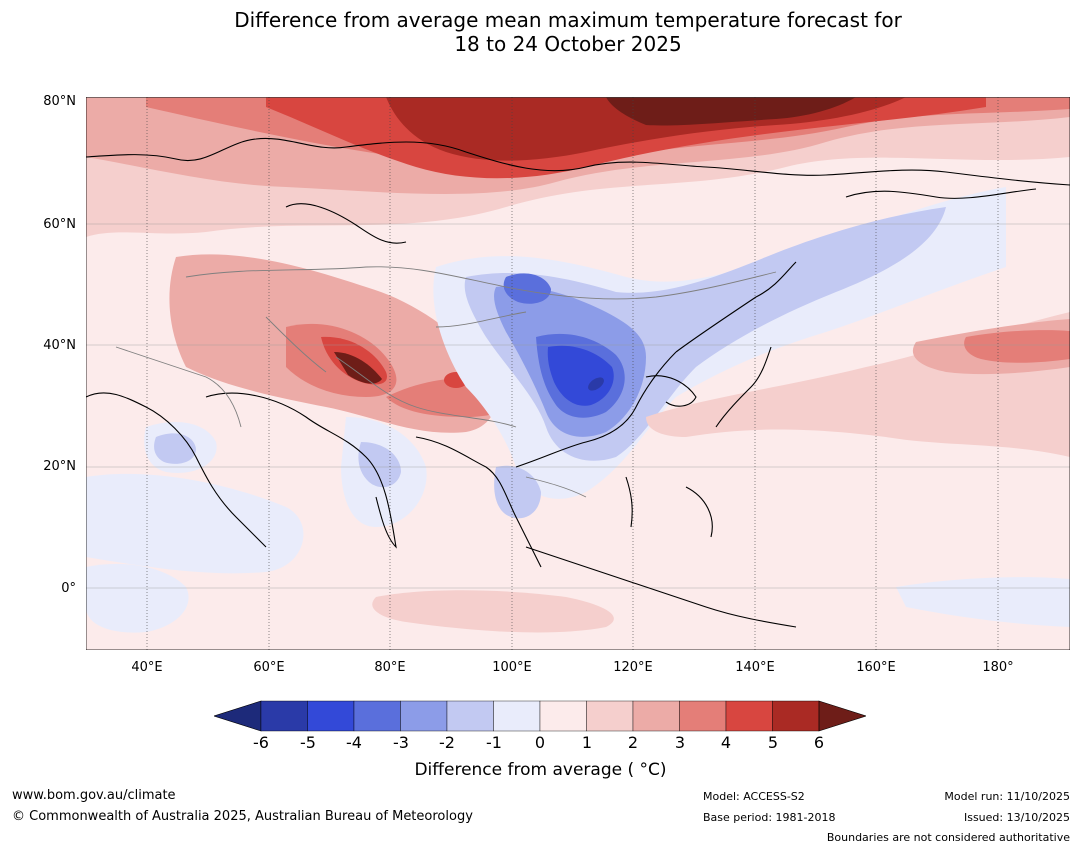  What do you see at coordinates (540, 770) in the screenshot?
I see `colorbar-label: Difference from average ( °C)` at bounding box center [540, 770].